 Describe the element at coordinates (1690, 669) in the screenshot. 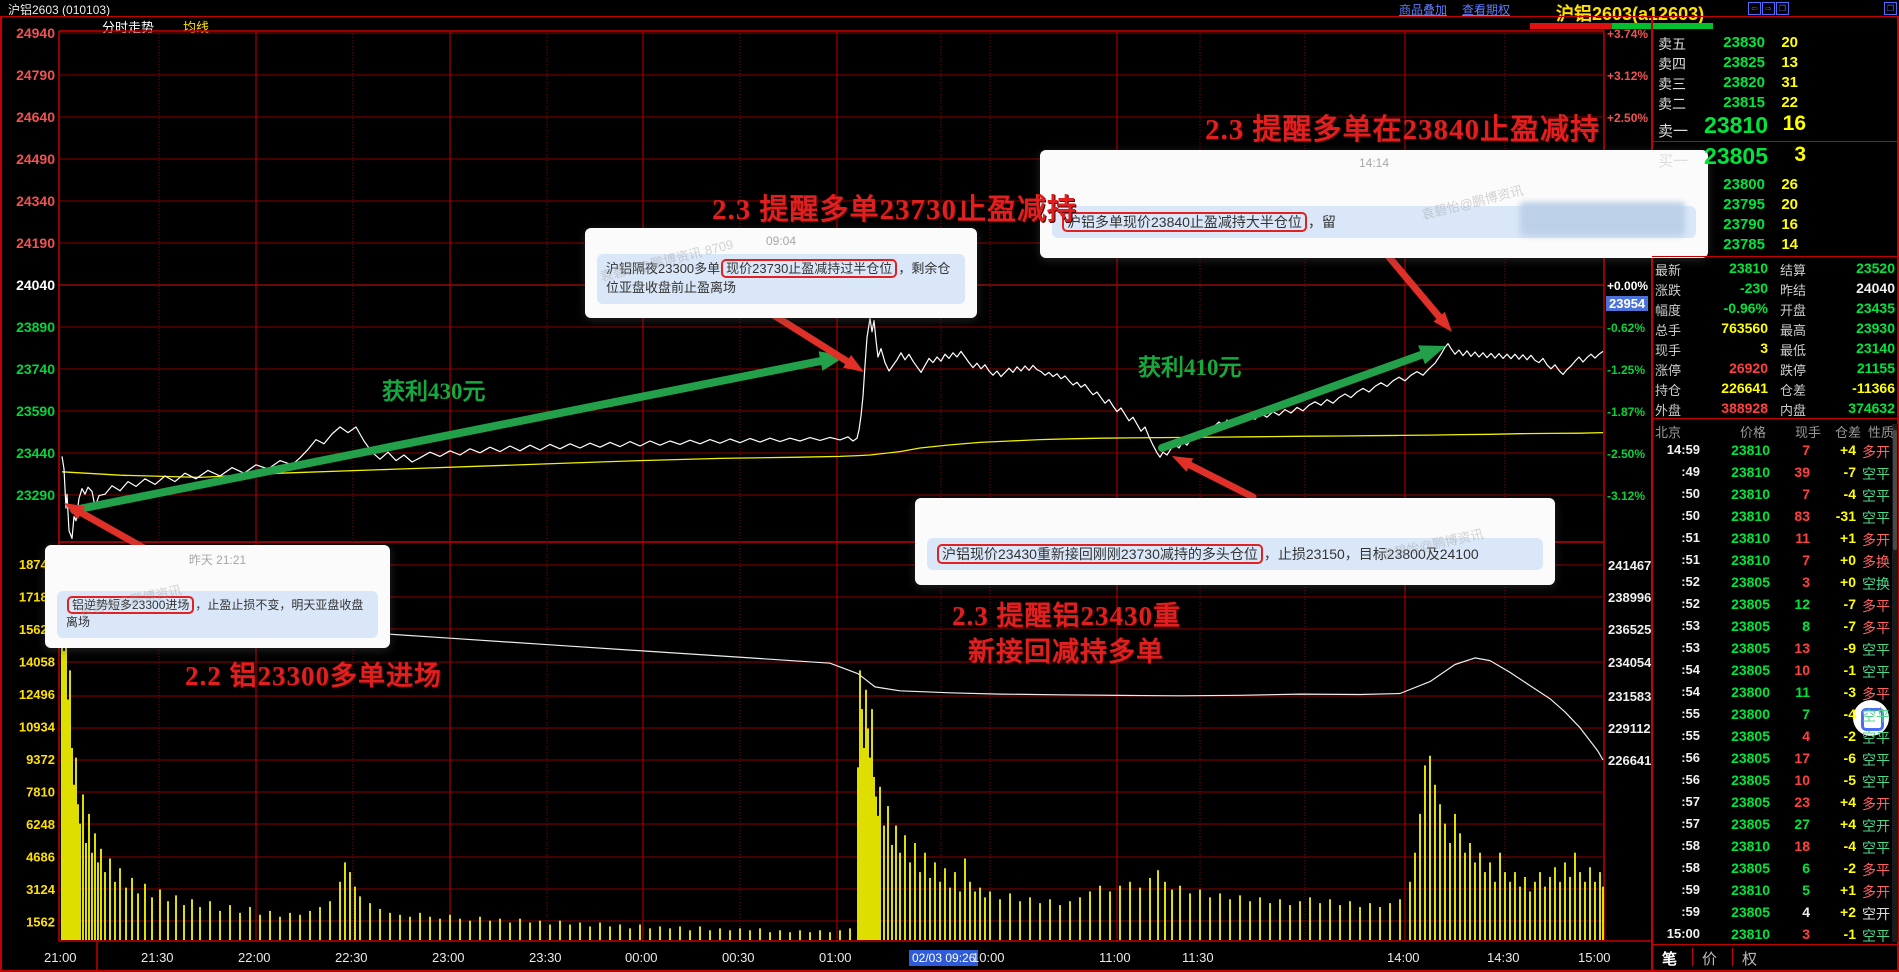

I see `tick-time: :54` at that location.